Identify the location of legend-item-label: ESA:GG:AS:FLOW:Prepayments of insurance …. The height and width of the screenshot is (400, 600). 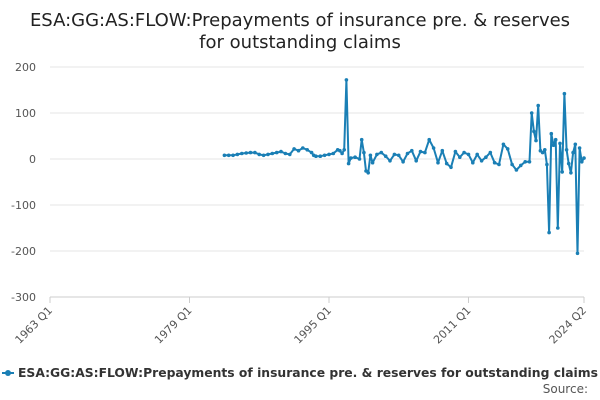
(308, 373).